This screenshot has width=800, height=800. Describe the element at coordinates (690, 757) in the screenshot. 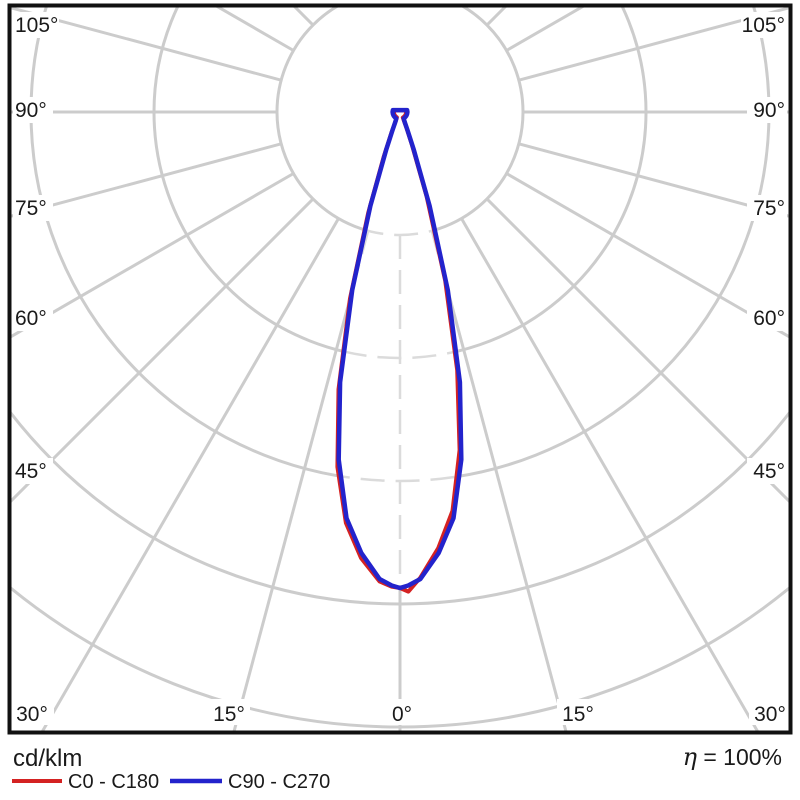

I see `eta-symbol: η` at that location.